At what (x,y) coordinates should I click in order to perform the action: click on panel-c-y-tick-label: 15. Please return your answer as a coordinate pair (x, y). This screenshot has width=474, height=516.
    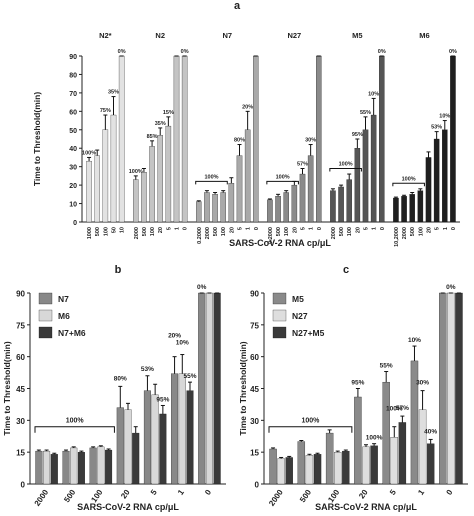
    Looking at the image, I should click on (254, 453).